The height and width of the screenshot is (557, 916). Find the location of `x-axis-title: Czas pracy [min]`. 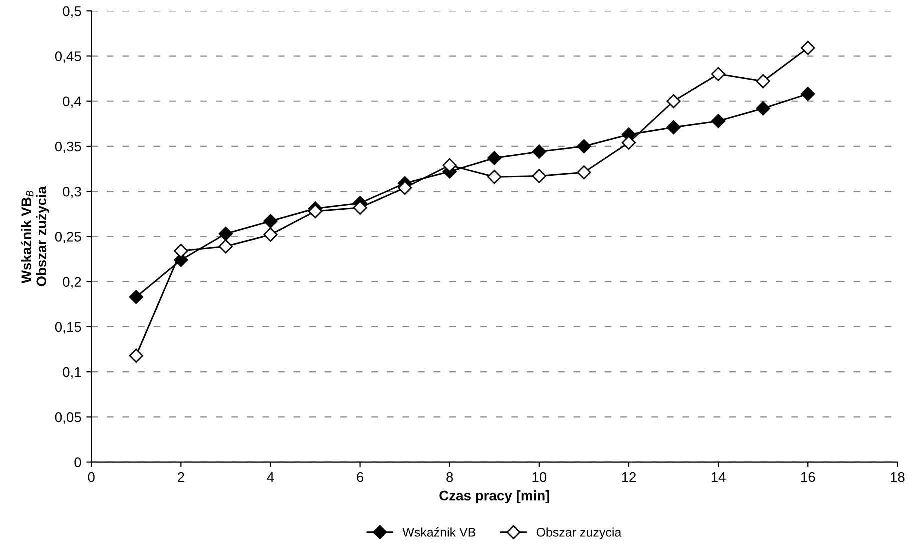

x-axis-title: Czas pracy [min] is located at coordinates (495, 497).